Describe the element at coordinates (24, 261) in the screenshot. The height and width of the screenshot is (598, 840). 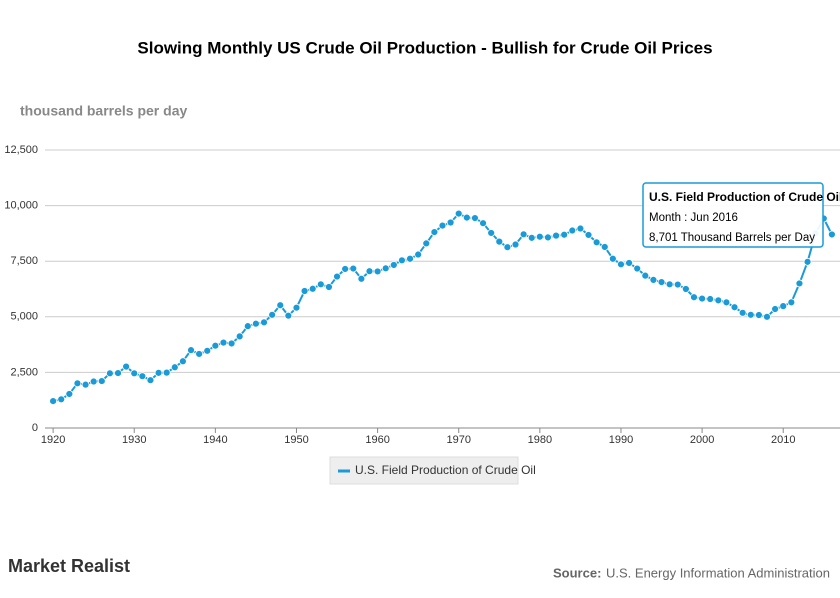
I see `y-tick-label: 7,500` at that location.